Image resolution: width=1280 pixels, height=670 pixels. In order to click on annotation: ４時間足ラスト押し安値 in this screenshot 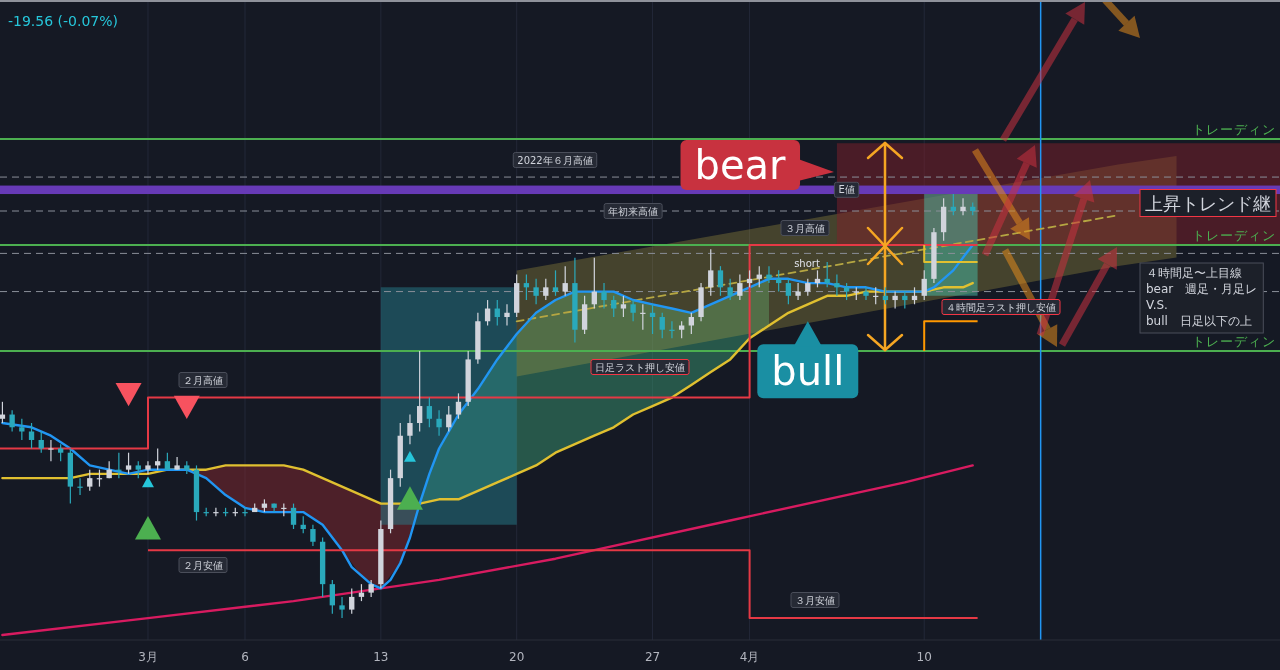, I will do `click(1001, 307)`.